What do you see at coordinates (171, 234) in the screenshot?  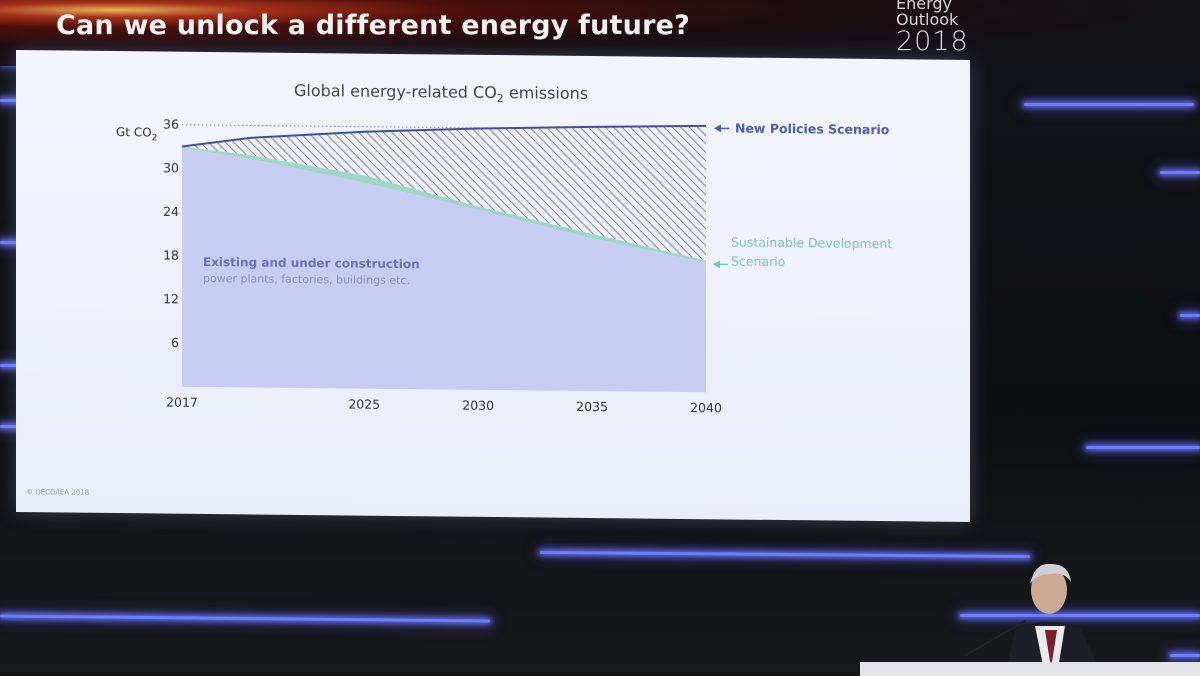 I see `y-tick-labels: 6 12 18 24 30 36` at bounding box center [171, 234].